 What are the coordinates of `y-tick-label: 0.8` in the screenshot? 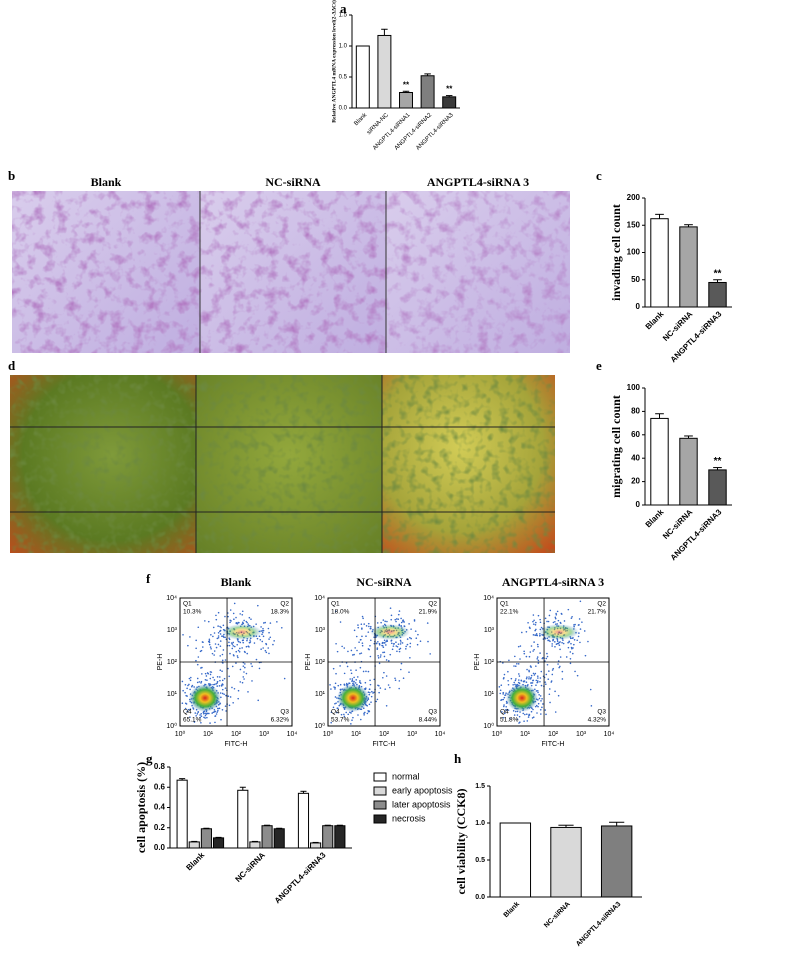 It's located at (160, 766).